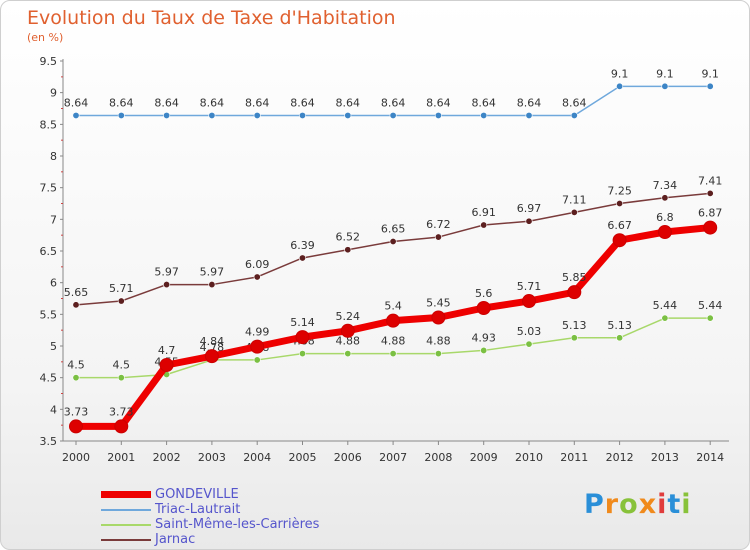 The height and width of the screenshot is (550, 750). Describe the element at coordinates (393, 457) in the screenshot. I see `x-tick-label: 2007` at that location.